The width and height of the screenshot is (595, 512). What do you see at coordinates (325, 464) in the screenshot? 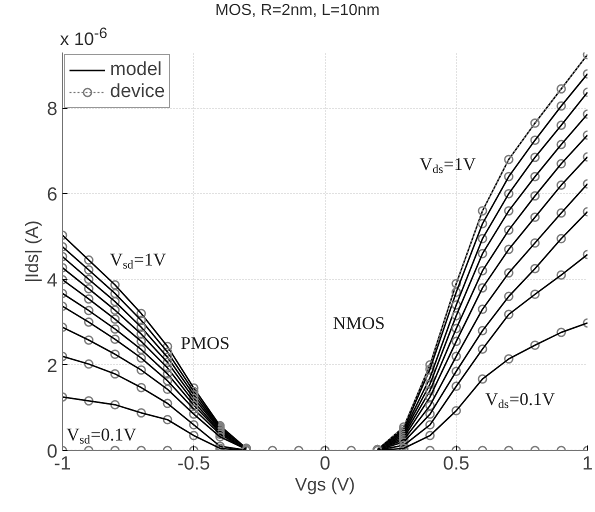
I see `x-tick-label: 0` at bounding box center [325, 464].